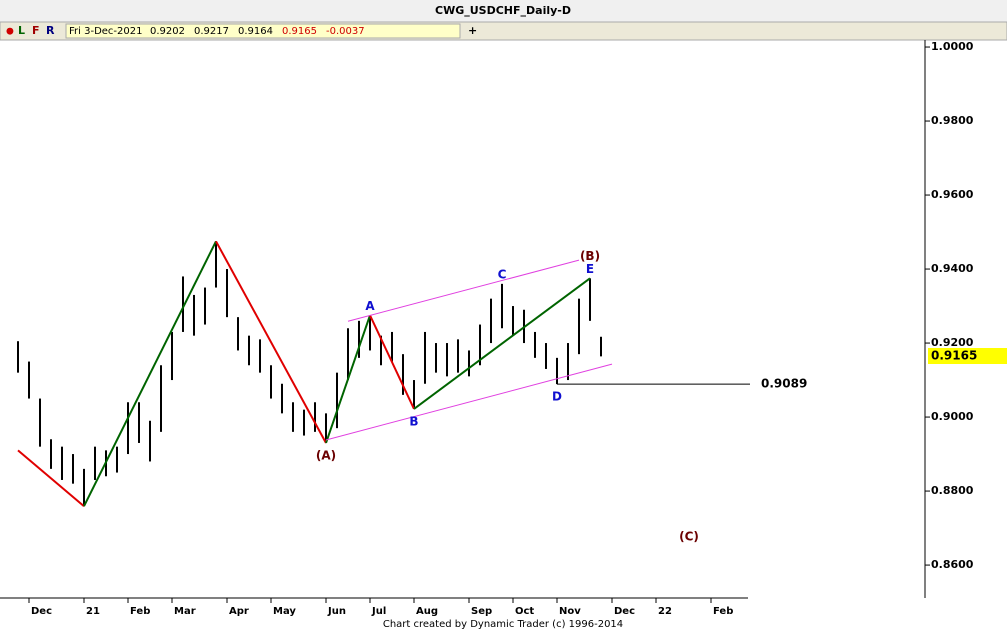 Image resolution: width=1007 pixels, height=632 pixels. What do you see at coordinates (952, 564) in the screenshot?
I see `y-tick-label: 0.8600` at bounding box center [952, 564].